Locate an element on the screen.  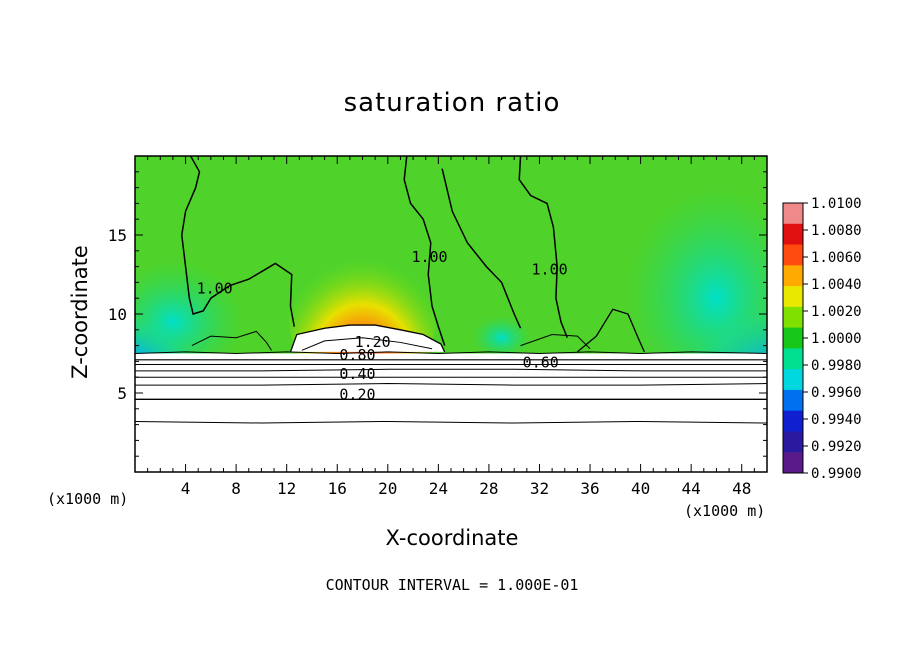
cyan-region-mid is located at coordinates (501, 337).